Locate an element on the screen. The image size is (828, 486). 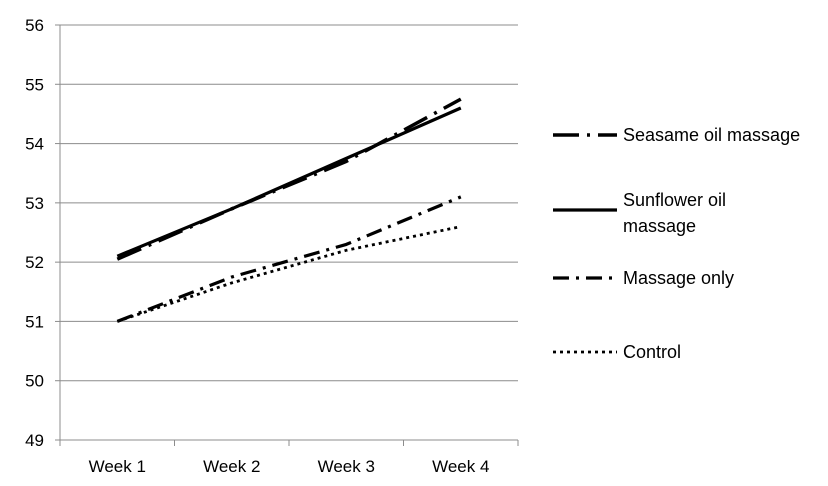
y-tick-label: 50 is located at coordinates (34, 381).